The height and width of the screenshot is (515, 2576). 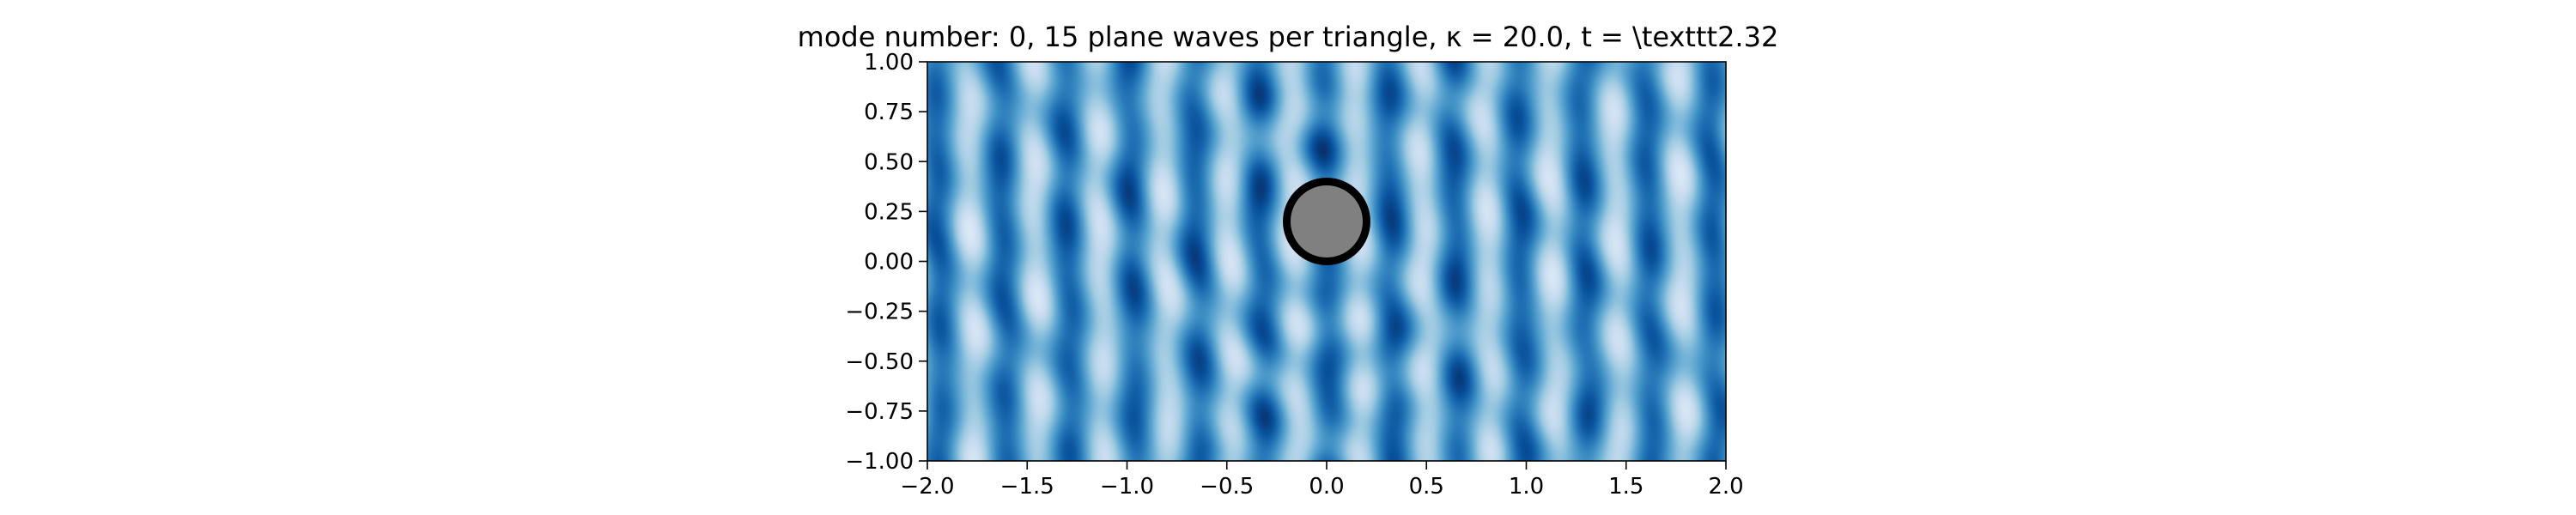 What do you see at coordinates (1625, 487) in the screenshot?
I see `x-tick-label: 1.5` at bounding box center [1625, 487].